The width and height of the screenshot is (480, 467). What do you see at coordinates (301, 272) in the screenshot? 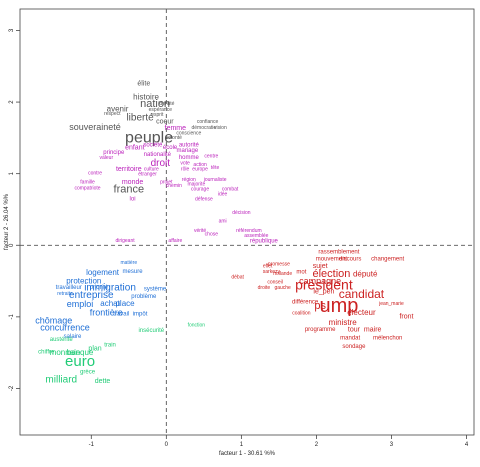
I see `word-point: mot` at bounding box center [301, 272].